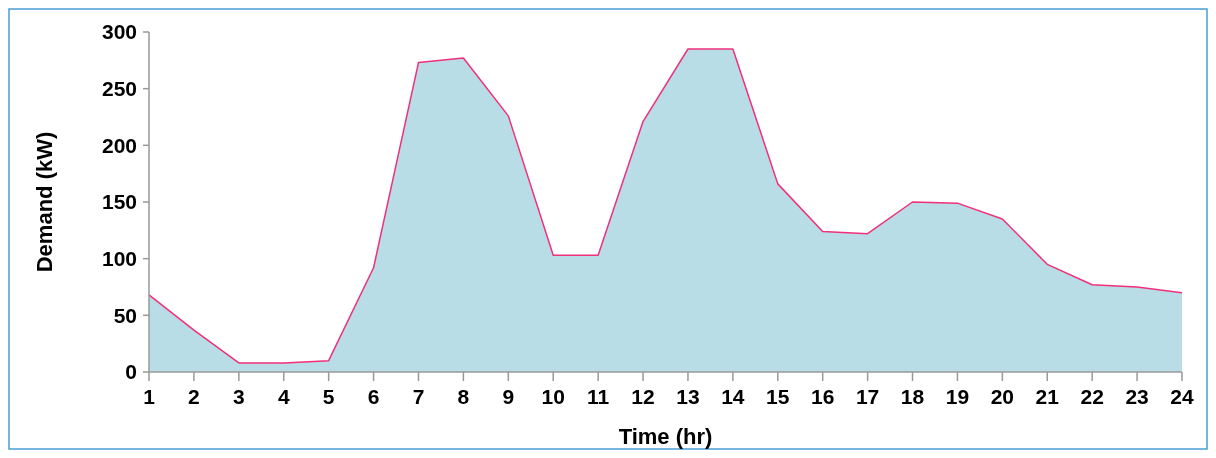 The height and width of the screenshot is (458, 1216). I want to click on y-tick-label: 150, so click(119, 202).